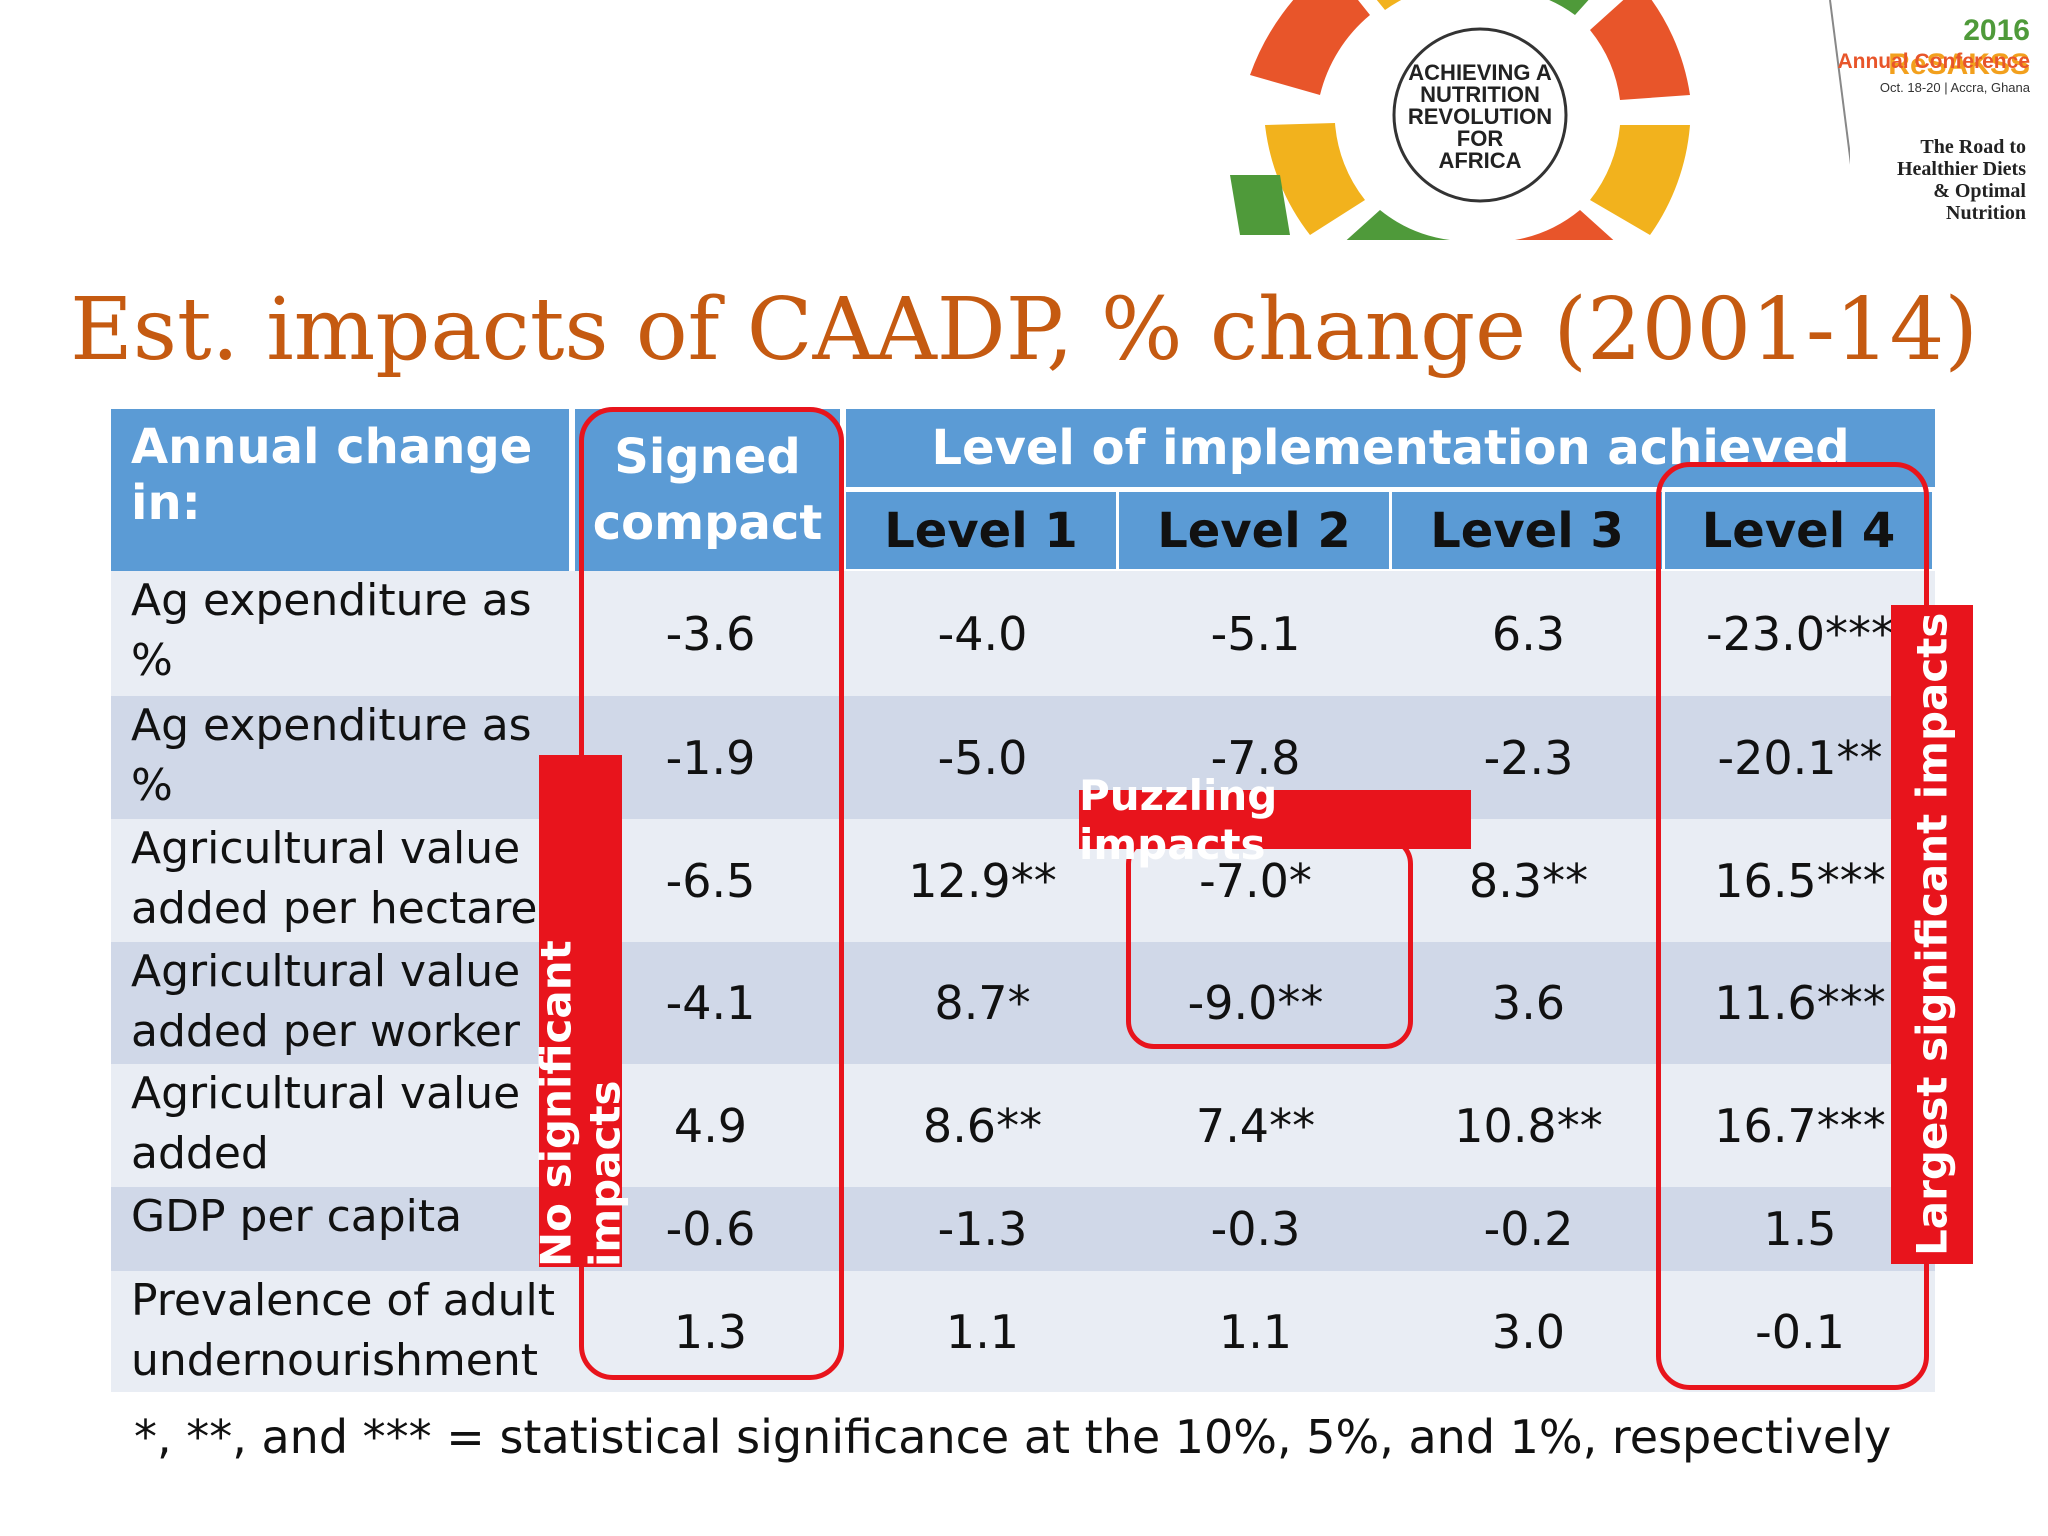 This screenshot has height=1536, width=2048. Describe the element at coordinates (297, 1216) in the screenshot. I see `label-line: GDP per capita` at that location.